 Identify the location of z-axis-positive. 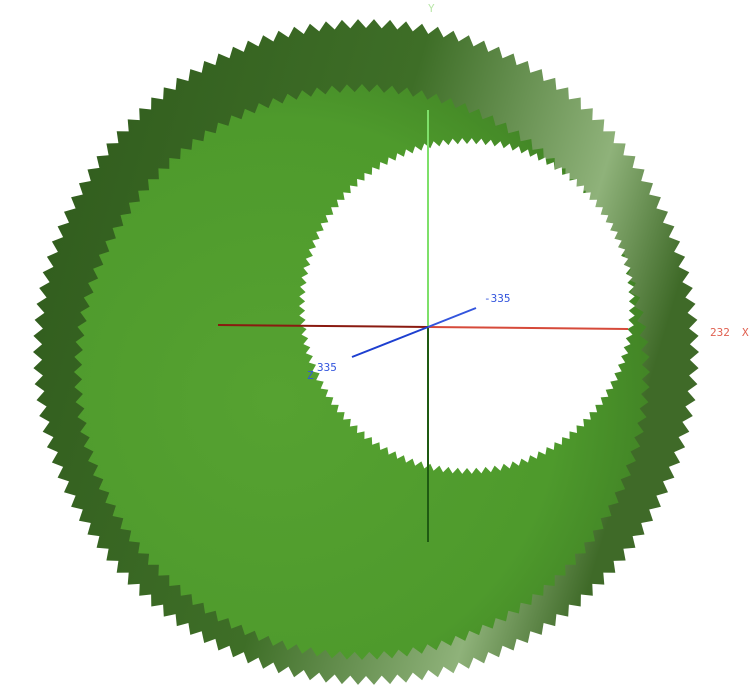
(390, 342).